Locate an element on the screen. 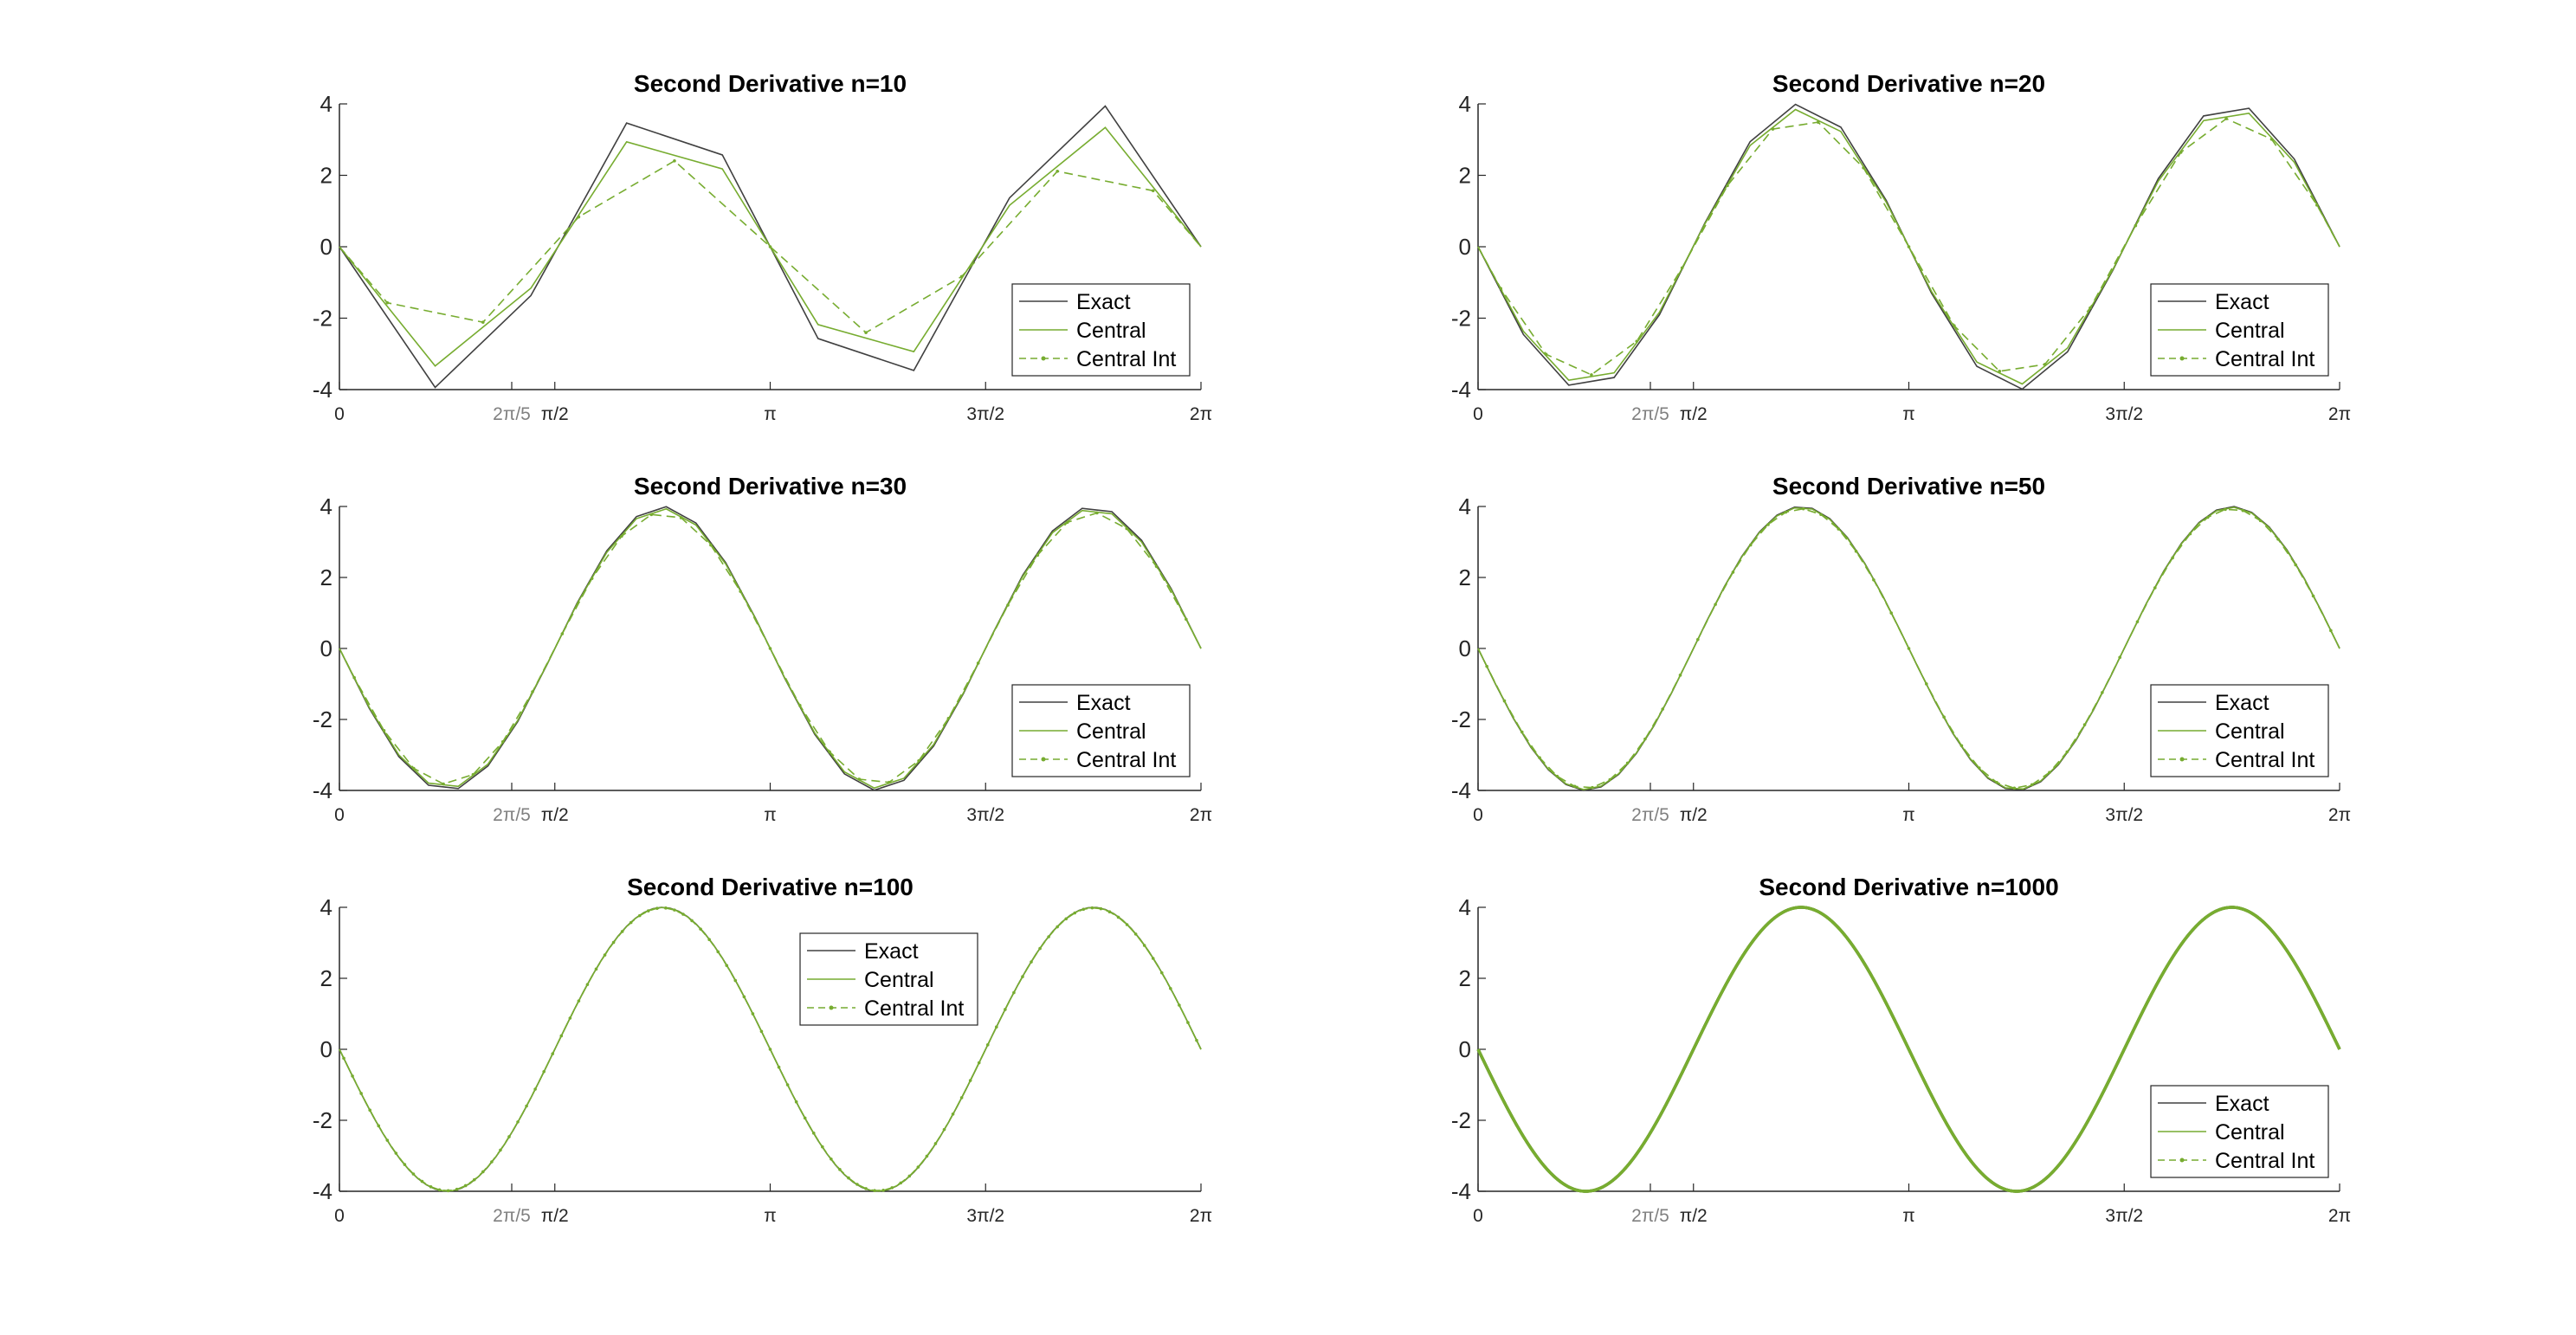 This screenshot has height=1335, width=2576. legend-label: Central is located at coordinates (1111, 331).